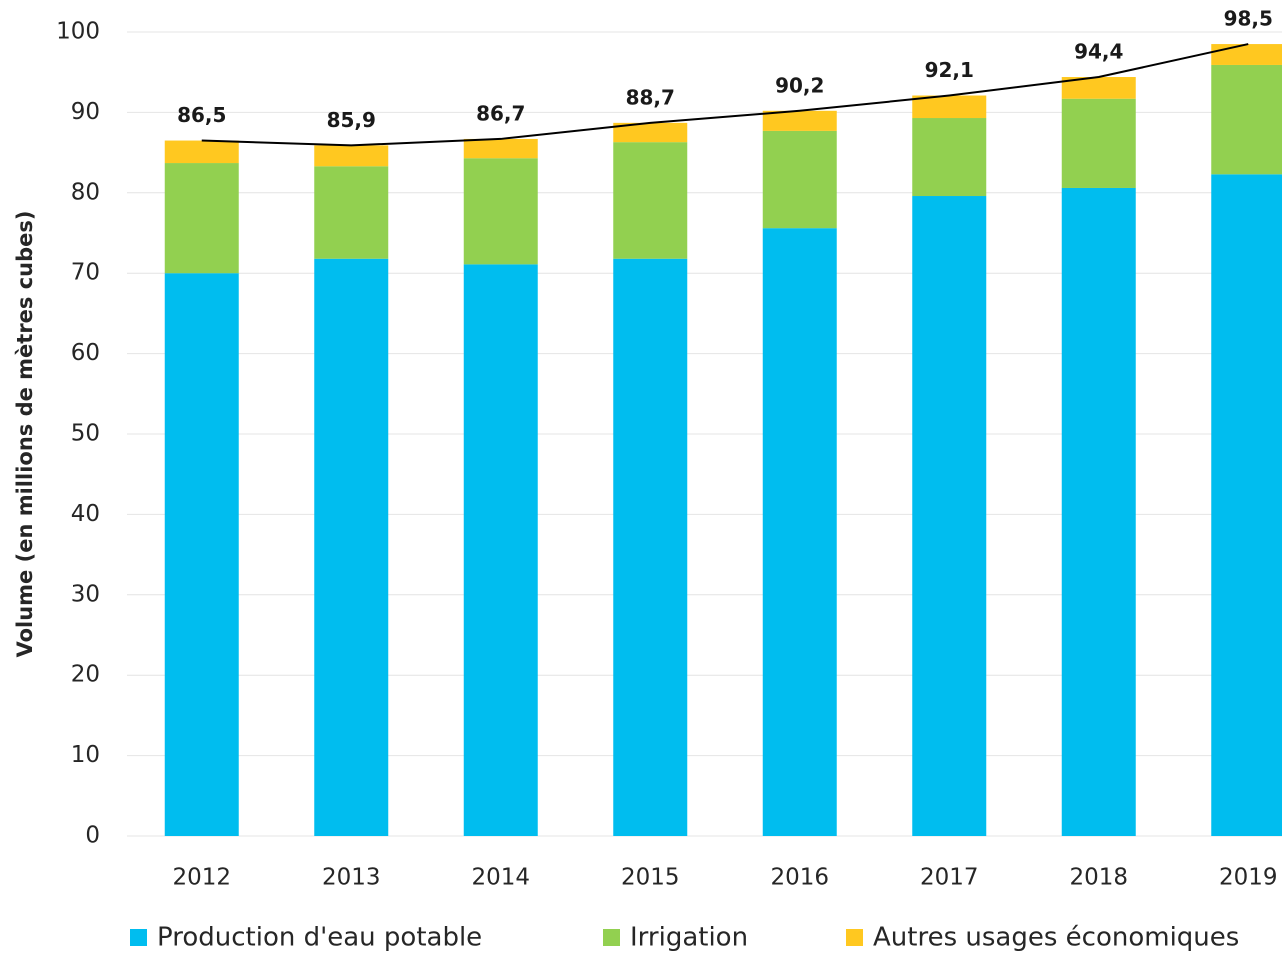 The height and width of the screenshot is (954, 1282). I want to click on total-label: 86,7, so click(500, 113).